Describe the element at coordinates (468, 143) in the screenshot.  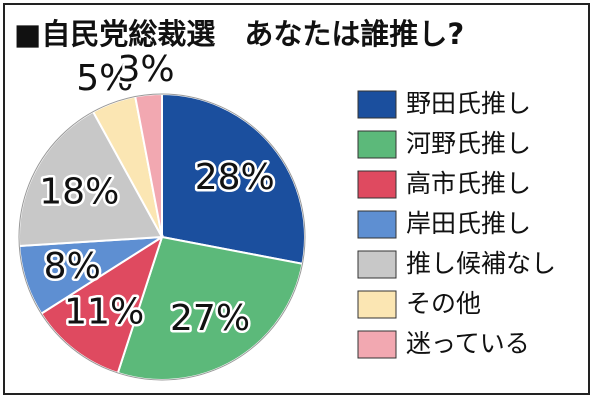
I see `legend-label: 河野氏推し` at that location.